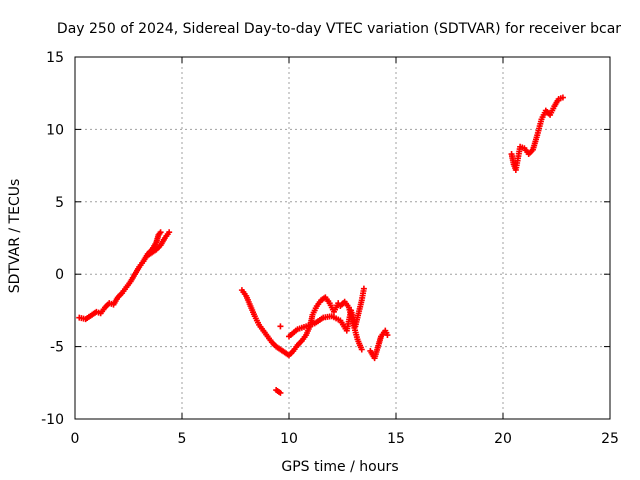 The width and height of the screenshot is (640, 480). What do you see at coordinates (289, 439) in the screenshot?
I see `x-tick-label: 10` at bounding box center [289, 439].